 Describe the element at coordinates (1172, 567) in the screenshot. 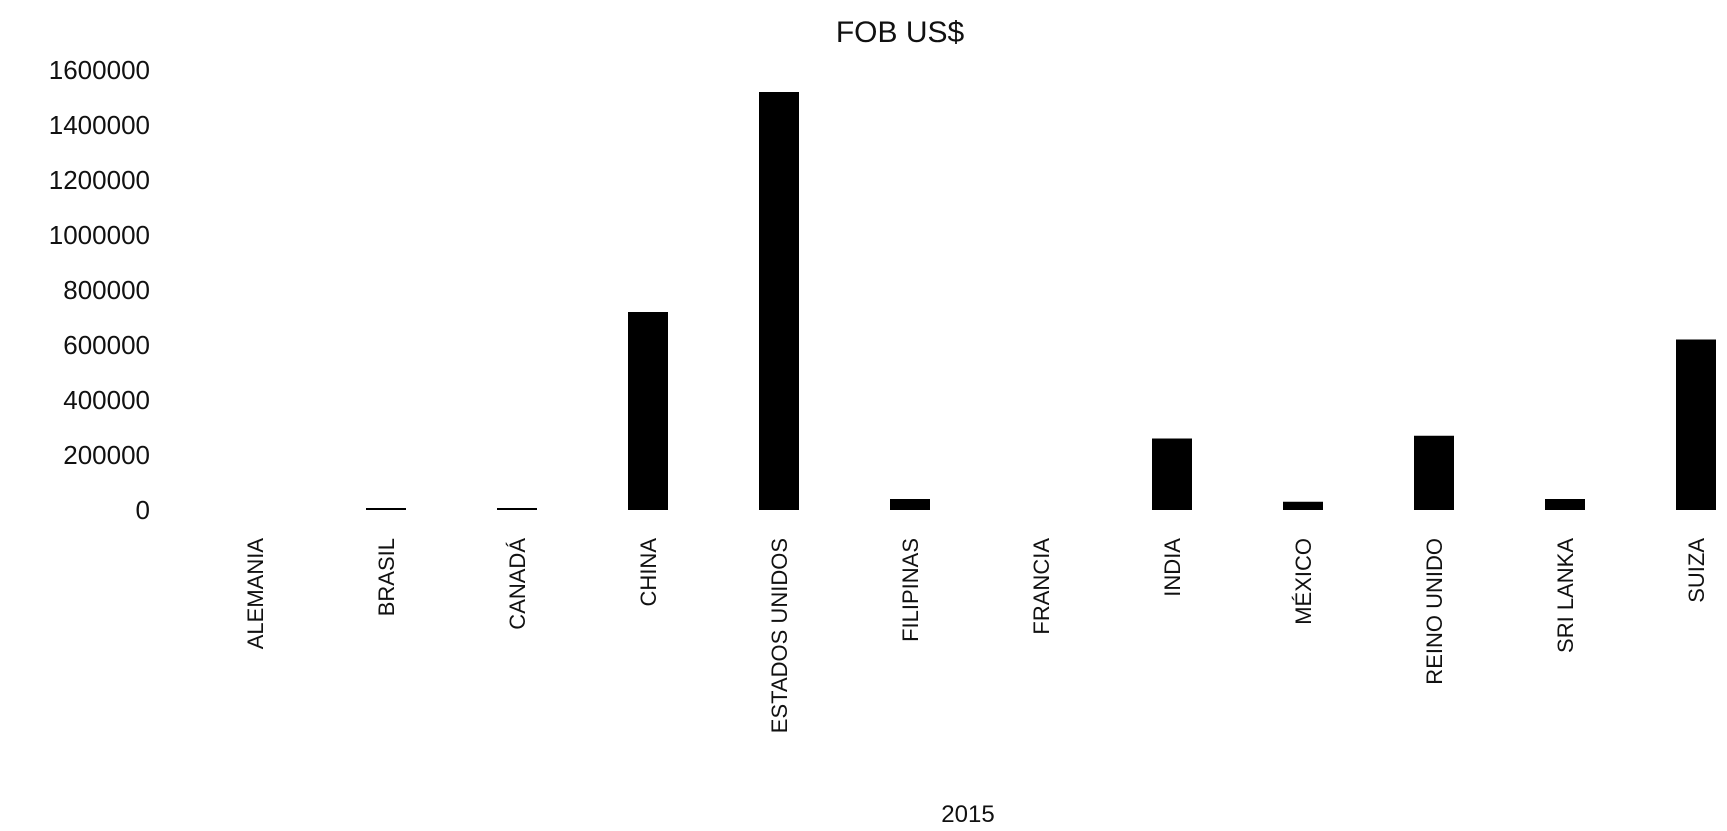

I see `x-category-label: INDIA` at that location.